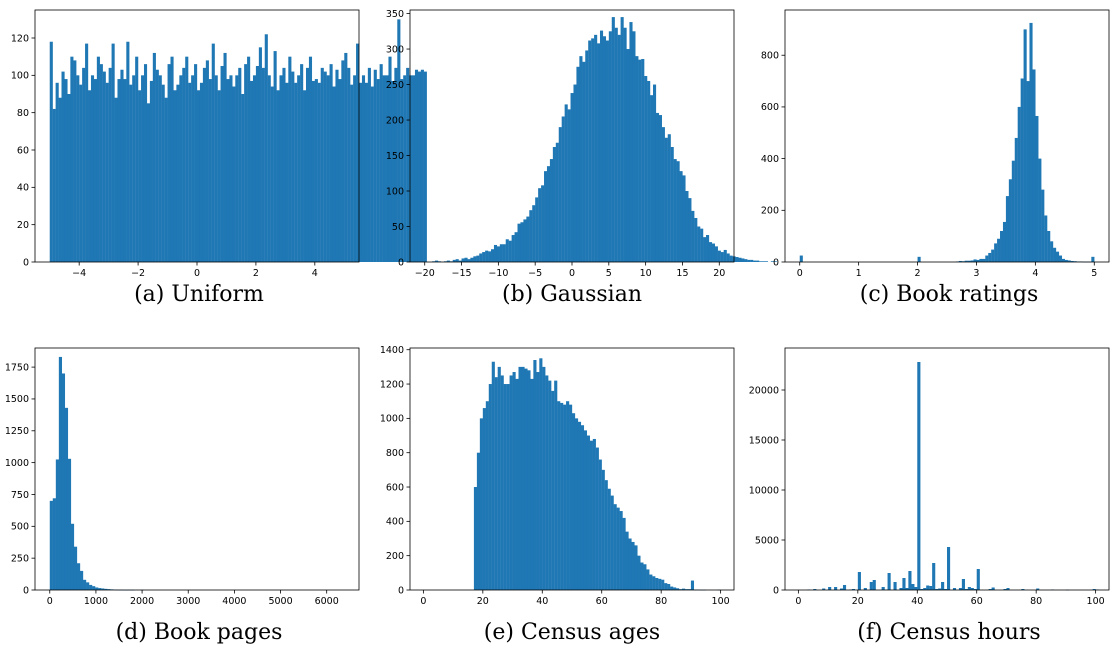 This screenshot has width=1111, height=656. I want to click on panel-census-hours: 0 20 40 60 80 100 0 5000 10000 15000 20000, so click(929, 477).